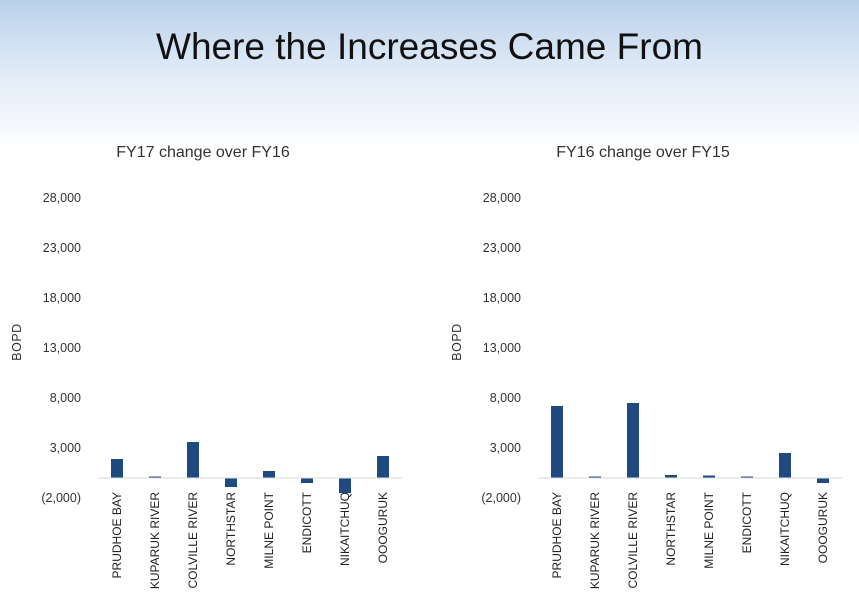  What do you see at coordinates (643, 152) in the screenshot?
I see `chart-title: FY16 change over FY15` at bounding box center [643, 152].